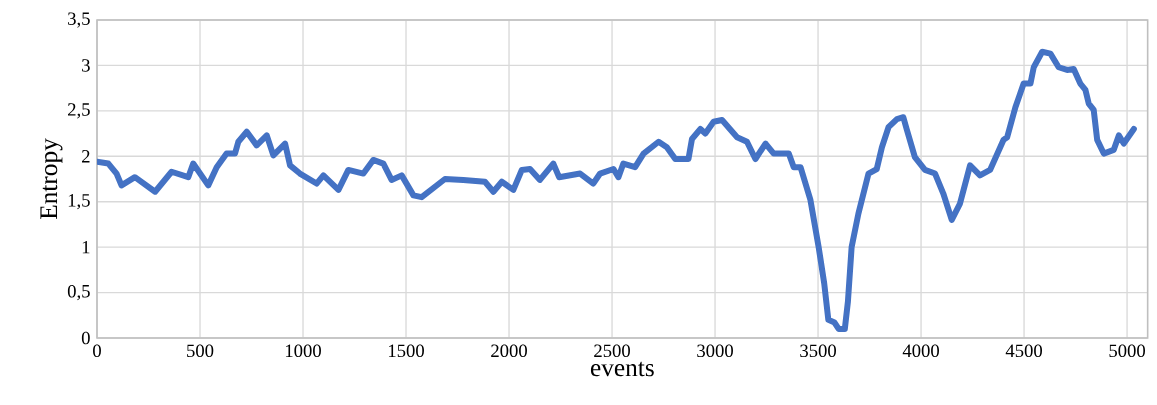  What do you see at coordinates (86, 247) in the screenshot?
I see `y-tick-label: 1` at bounding box center [86, 247].